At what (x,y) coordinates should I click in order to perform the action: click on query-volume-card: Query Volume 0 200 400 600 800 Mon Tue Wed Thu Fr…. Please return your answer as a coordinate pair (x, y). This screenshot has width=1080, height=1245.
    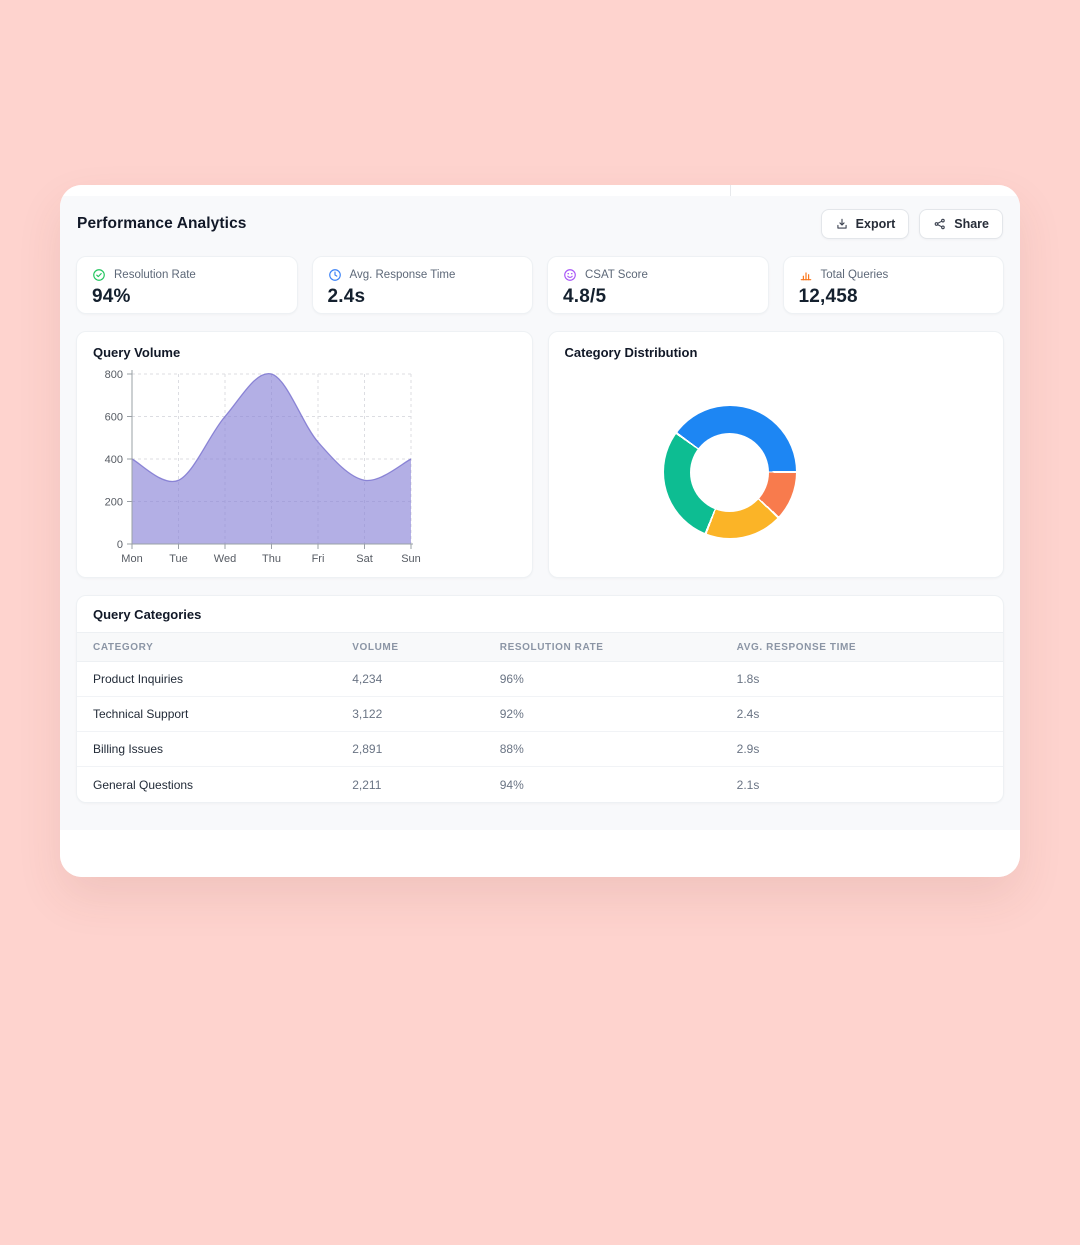
    Looking at the image, I should click on (304, 454).